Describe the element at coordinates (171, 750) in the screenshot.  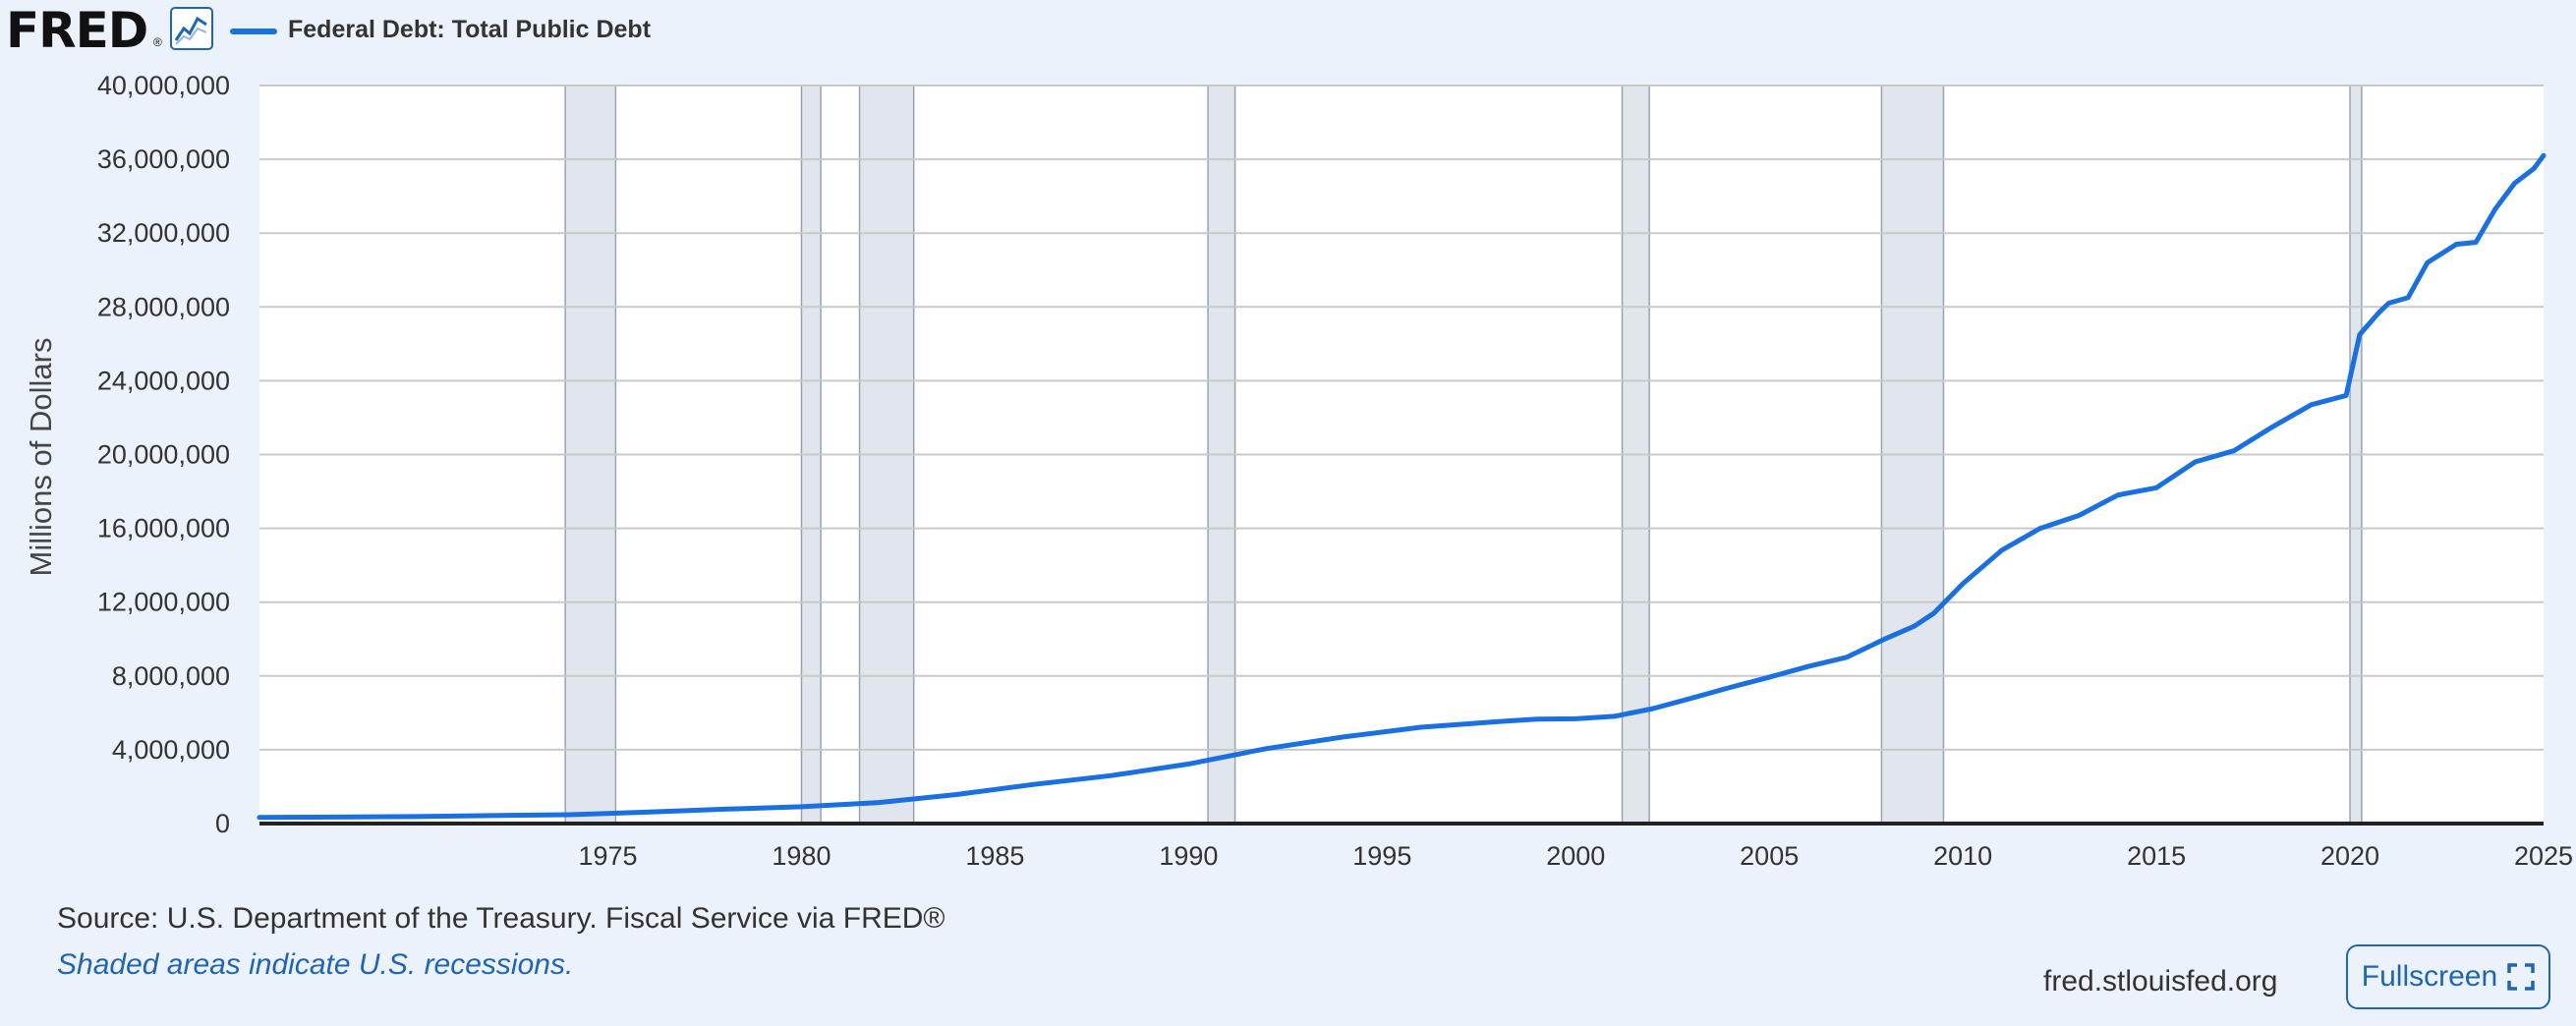
I see `y-tick-label: 4,000,000` at that location.